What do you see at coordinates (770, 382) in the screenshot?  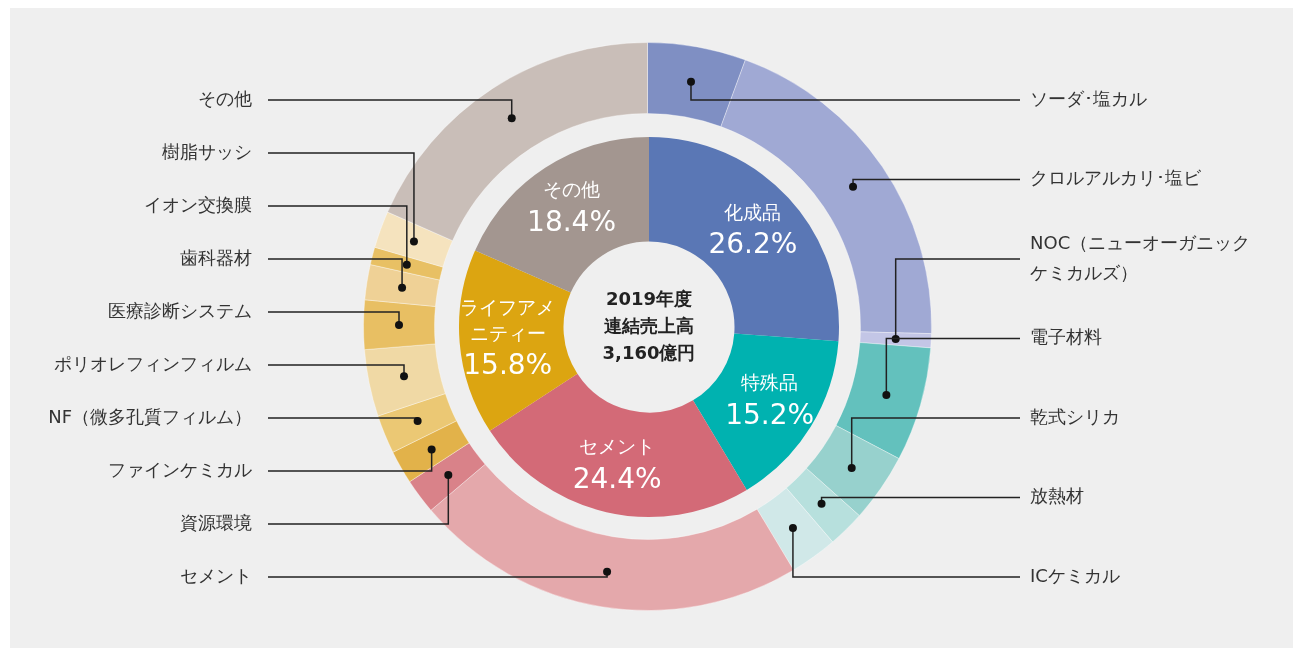 I see `slice-label: 特殊品` at bounding box center [770, 382].